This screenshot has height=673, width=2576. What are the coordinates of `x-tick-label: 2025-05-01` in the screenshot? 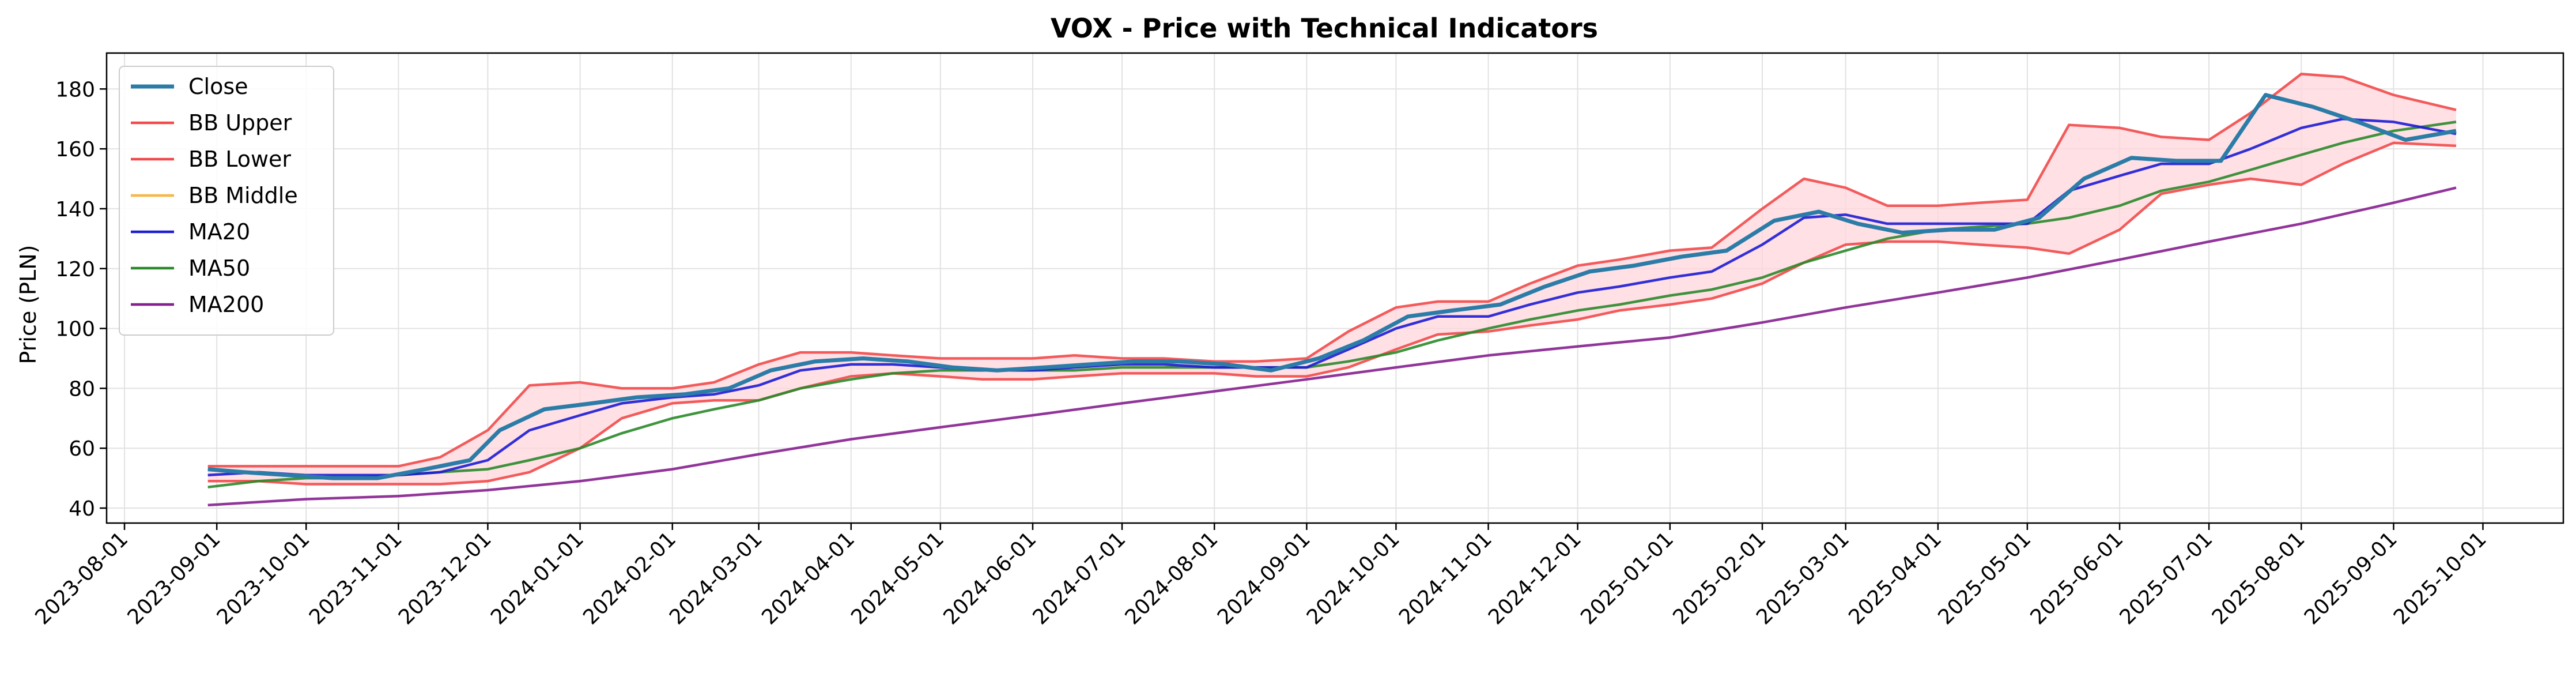 It's located at (1984, 578).